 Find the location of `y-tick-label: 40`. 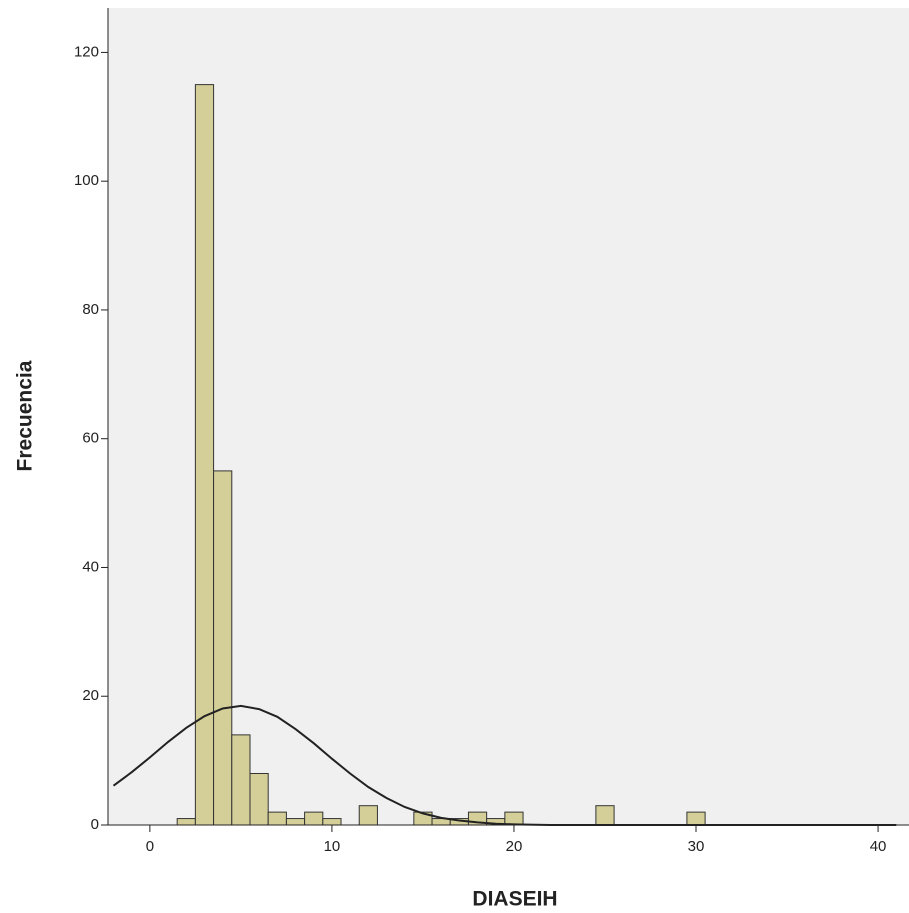

y-tick-label: 40 is located at coordinates (90, 566).